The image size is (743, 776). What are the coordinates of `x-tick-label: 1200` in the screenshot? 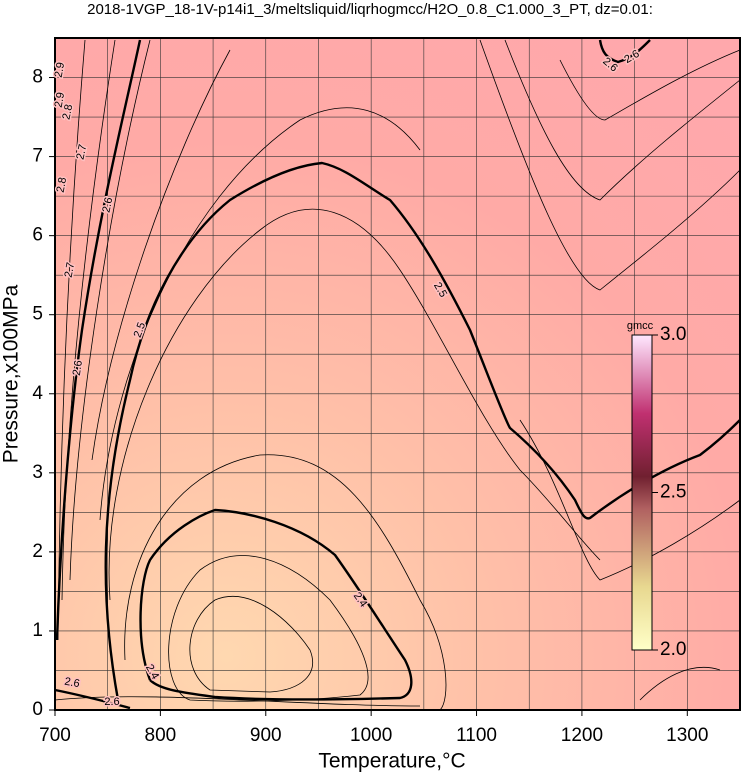 It's located at (582, 735).